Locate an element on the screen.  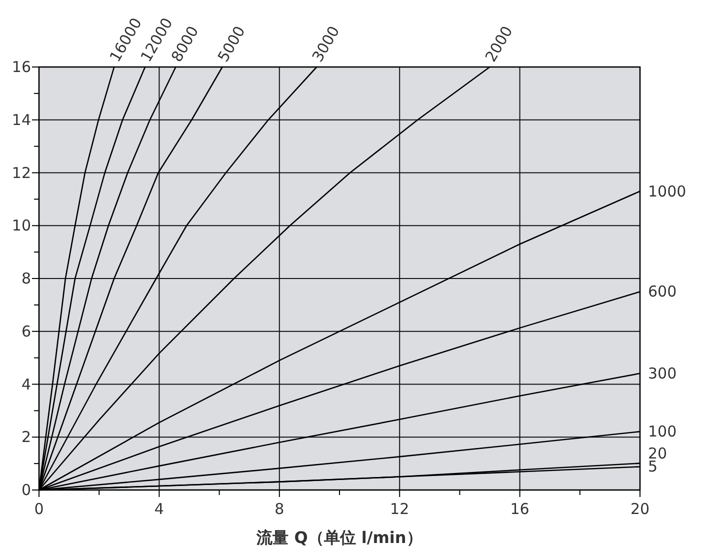
y-tick-label: 6 is located at coordinates (26, 331).